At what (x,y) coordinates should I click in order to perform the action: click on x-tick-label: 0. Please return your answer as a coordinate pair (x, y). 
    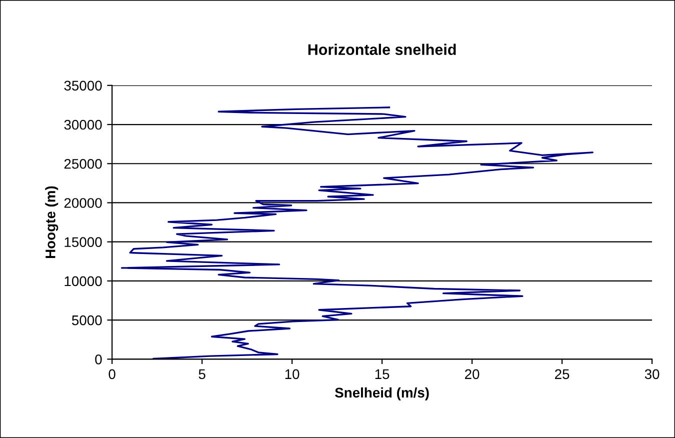
    Looking at the image, I should click on (112, 374).